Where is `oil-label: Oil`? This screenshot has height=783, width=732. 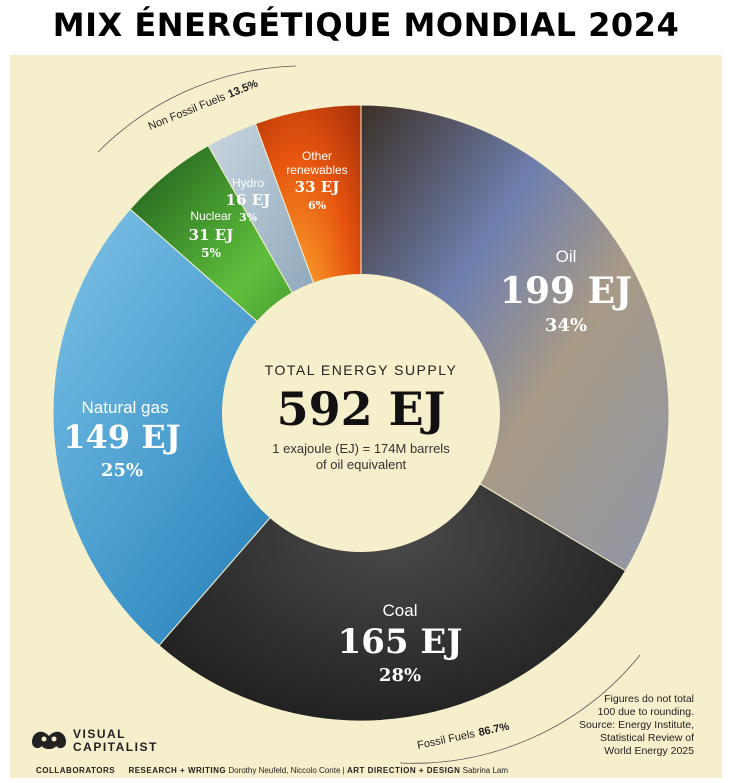 oil-label: Oil is located at coordinates (566, 256).